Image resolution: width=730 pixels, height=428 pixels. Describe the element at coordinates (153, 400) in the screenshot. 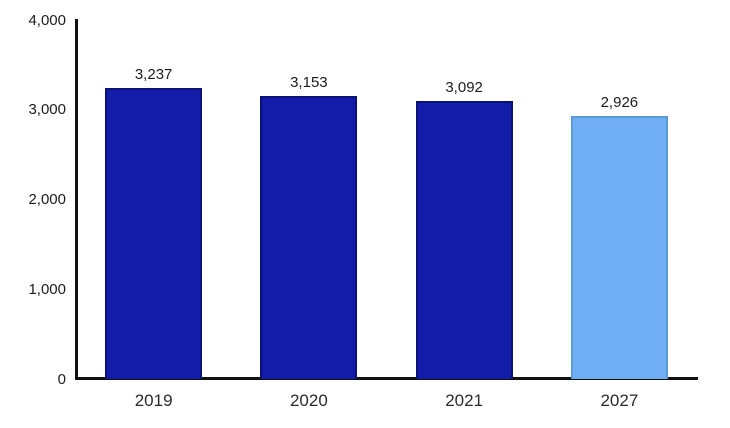

I see `x-tick-label-2019: 2019` at that location.